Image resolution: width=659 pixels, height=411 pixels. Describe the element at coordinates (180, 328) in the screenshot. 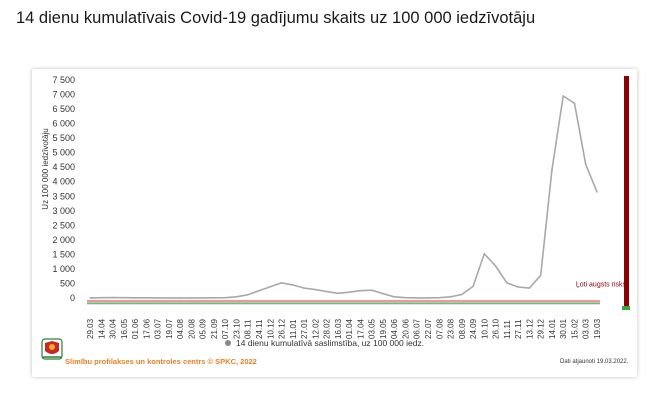

I see `x-tick-label: 04.08` at that location.